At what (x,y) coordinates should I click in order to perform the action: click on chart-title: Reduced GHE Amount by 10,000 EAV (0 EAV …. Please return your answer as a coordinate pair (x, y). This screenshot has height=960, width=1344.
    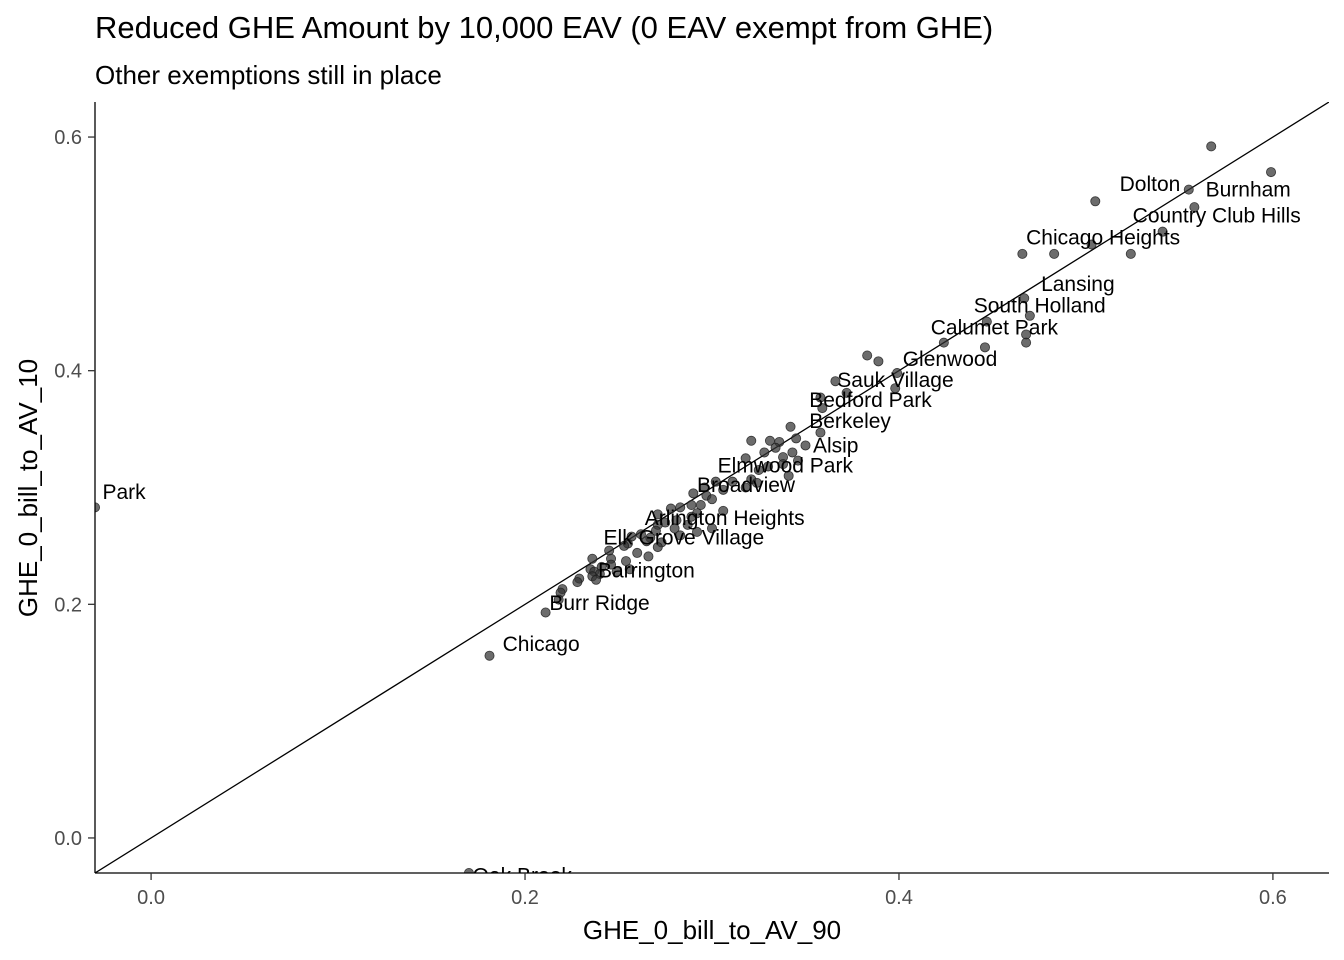
    Looking at the image, I should click on (544, 27).